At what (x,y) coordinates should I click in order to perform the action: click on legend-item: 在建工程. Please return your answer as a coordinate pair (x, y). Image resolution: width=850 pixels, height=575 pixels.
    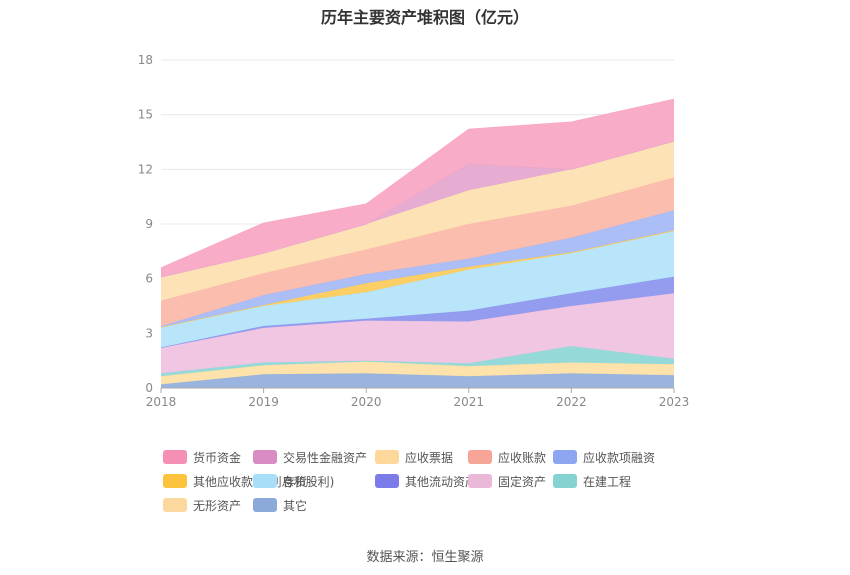
    Looking at the image, I should click on (592, 481).